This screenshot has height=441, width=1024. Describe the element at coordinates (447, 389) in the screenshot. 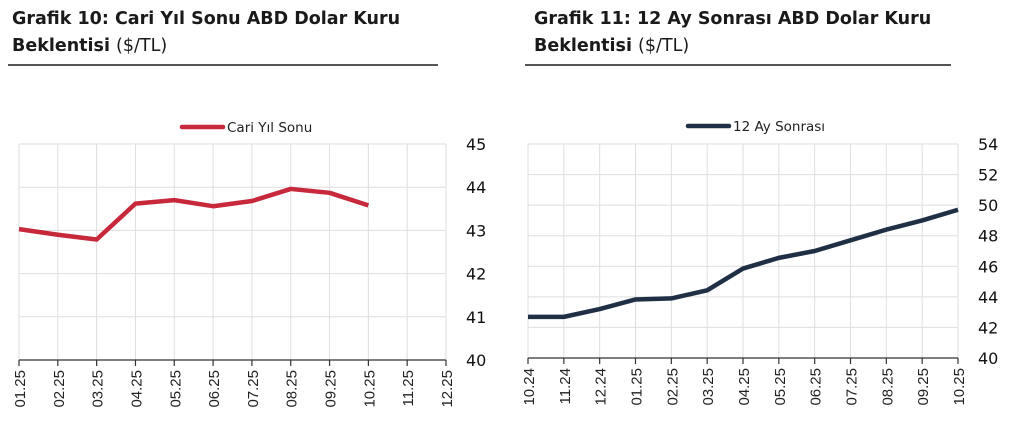

I see `x-tick-label: 12.25` at that location.